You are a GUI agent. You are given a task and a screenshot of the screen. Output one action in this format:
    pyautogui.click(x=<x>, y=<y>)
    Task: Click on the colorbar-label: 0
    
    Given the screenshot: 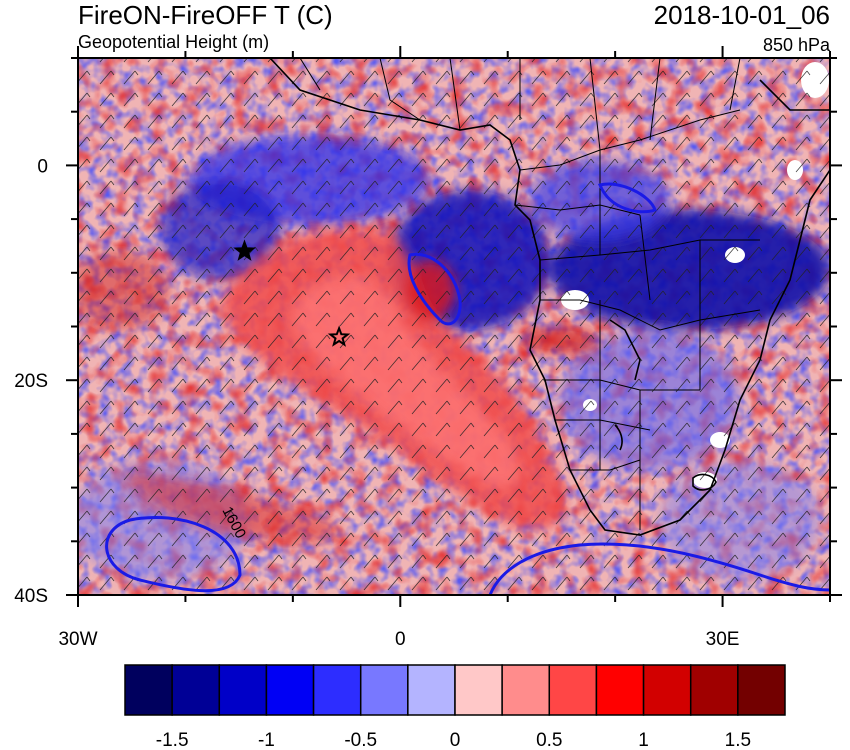 What is the action you would take?
    pyautogui.click(x=455, y=740)
    